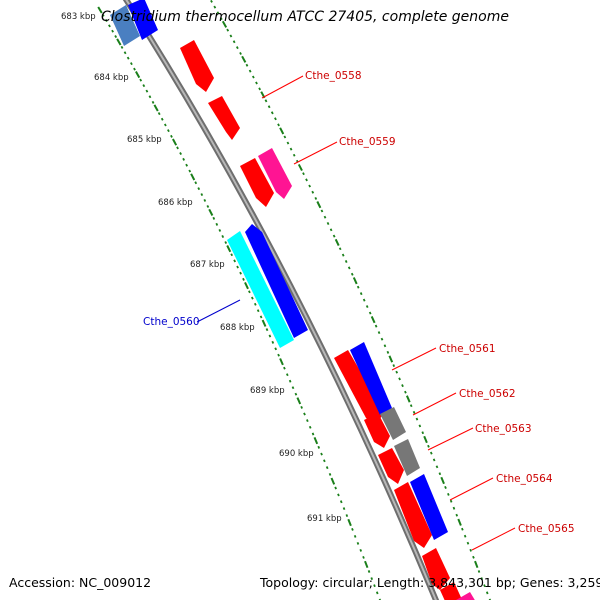  I want to click on gene-label: Cthe_0561, so click(467, 349).